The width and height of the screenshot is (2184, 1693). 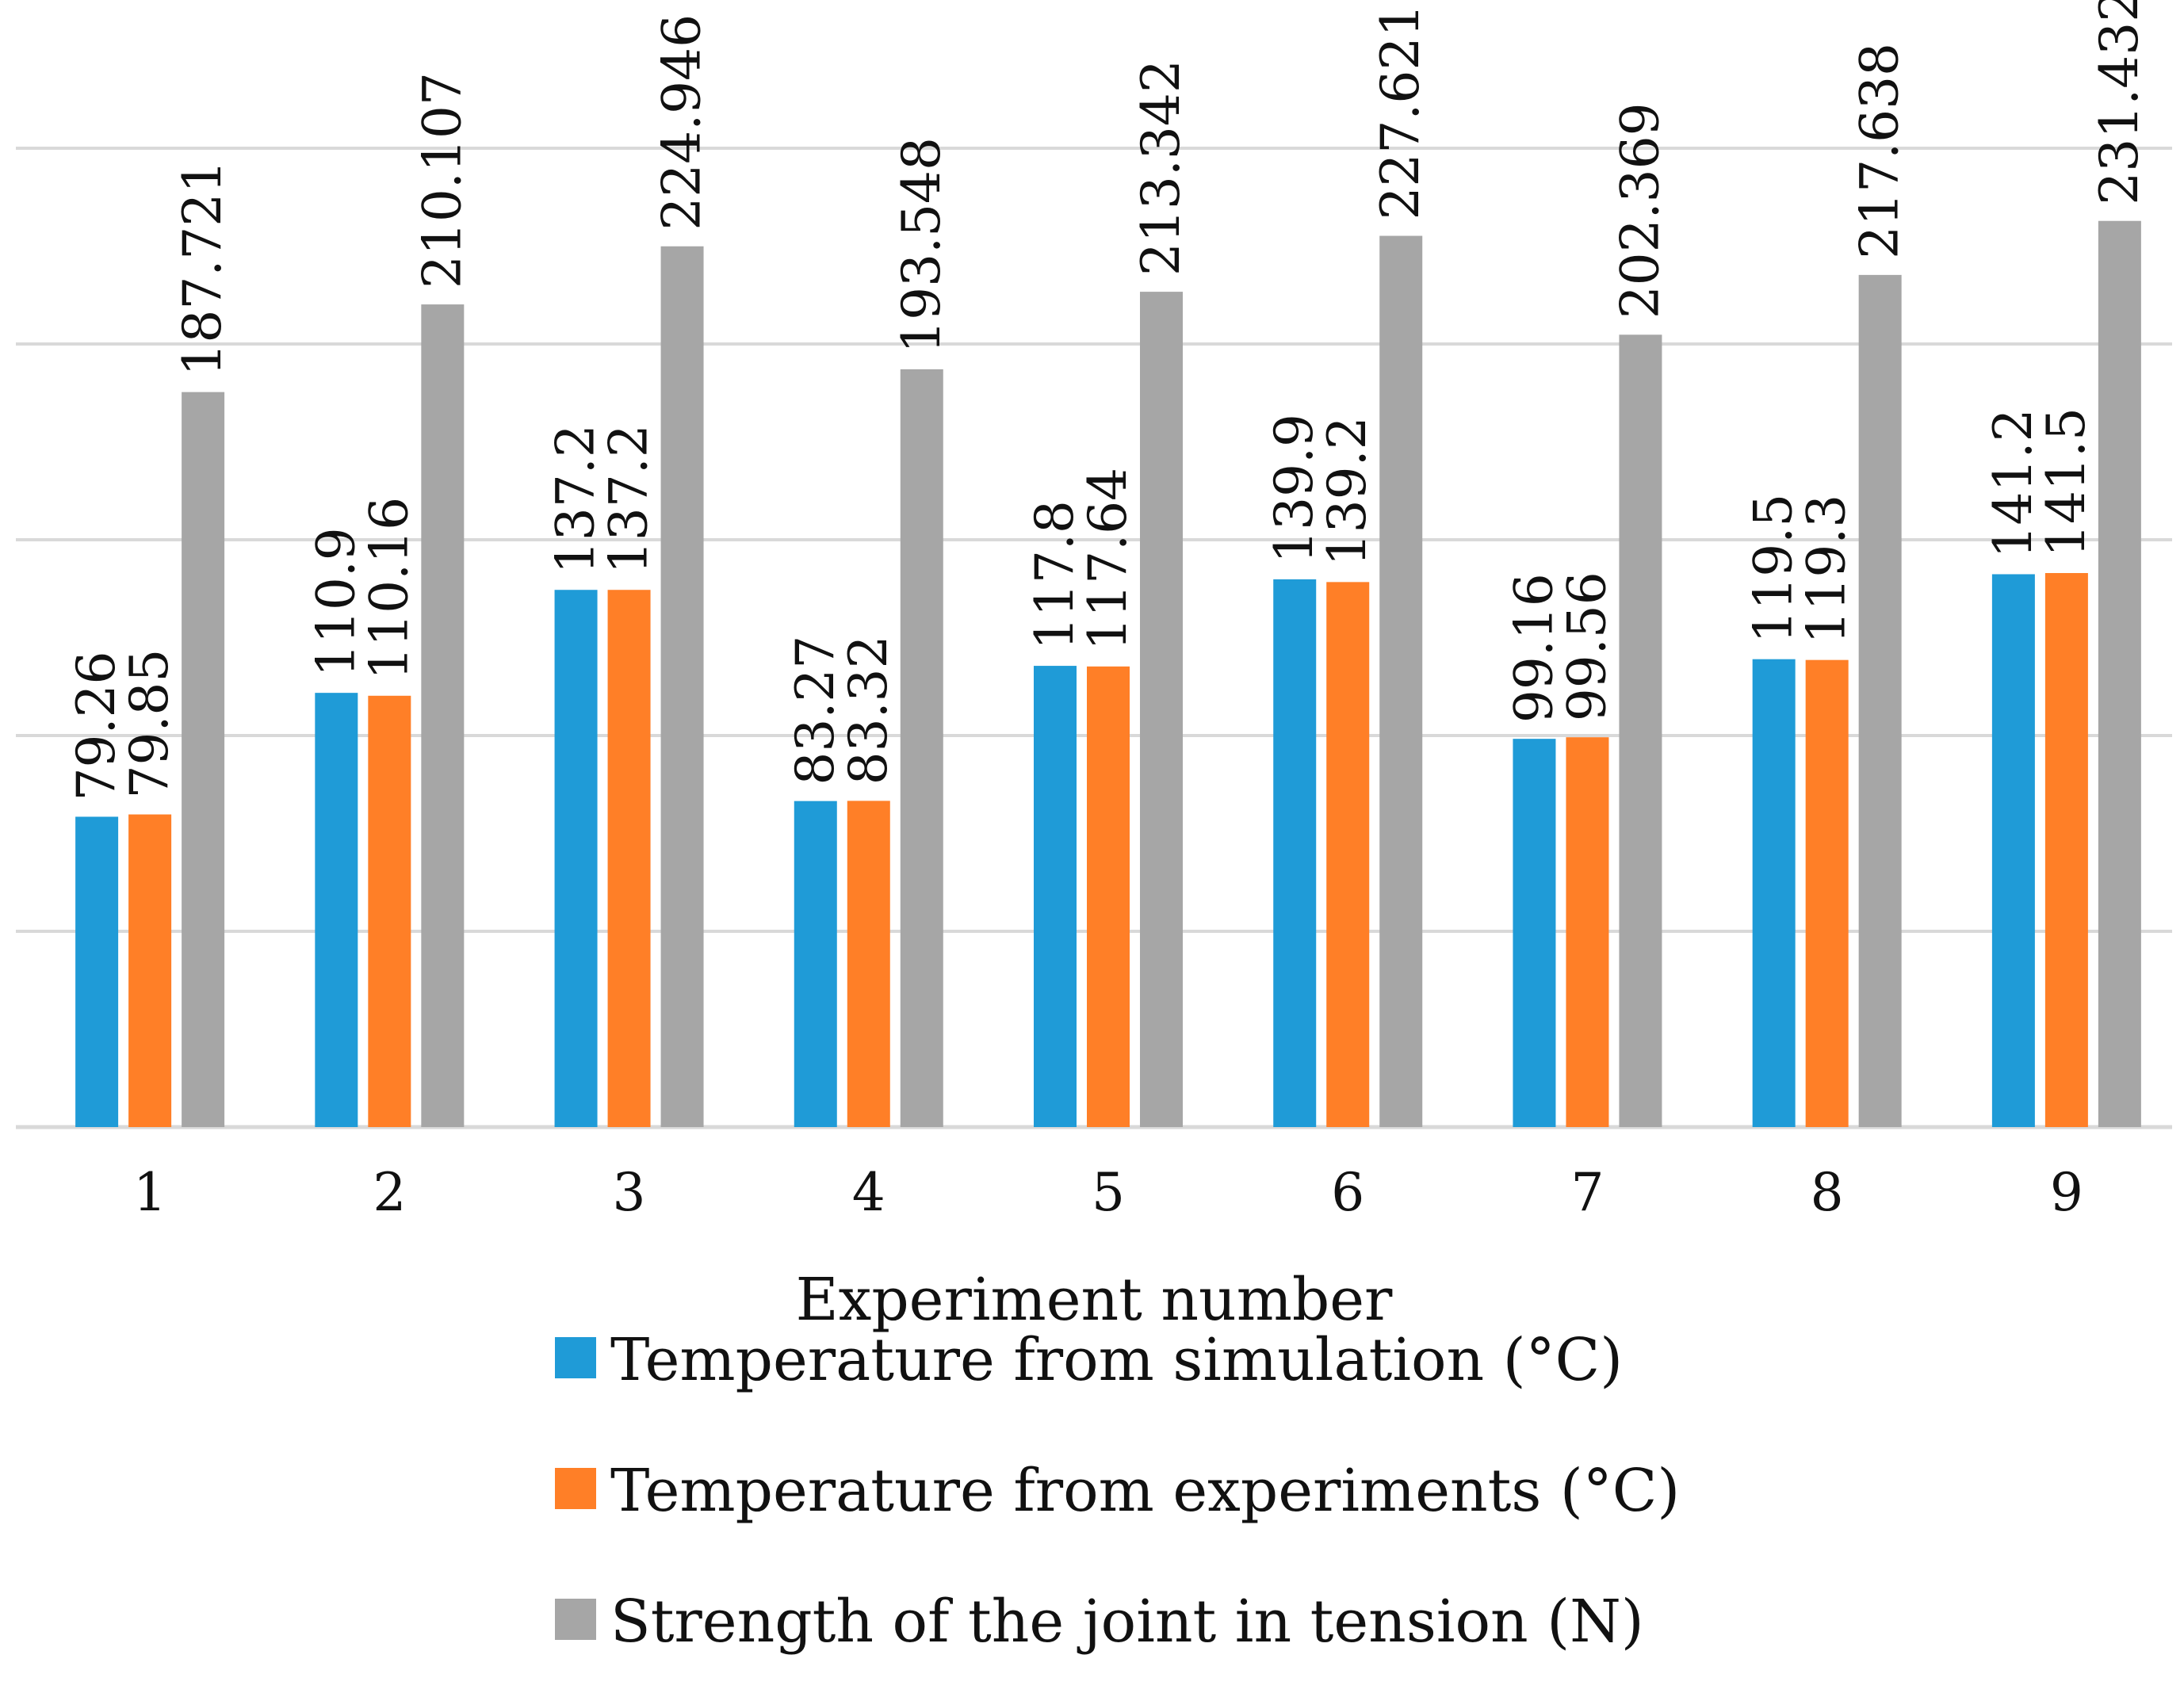 I want to click on data-label: 110.16, so click(x=388, y=588).